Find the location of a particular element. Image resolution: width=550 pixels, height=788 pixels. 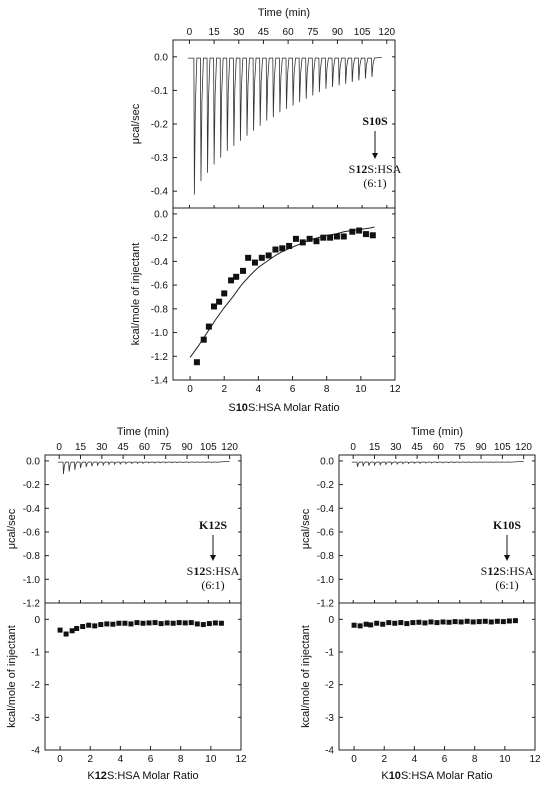

ratio-axis-title: S10S:HSA Molar Ratio is located at coordinates (283, 408).